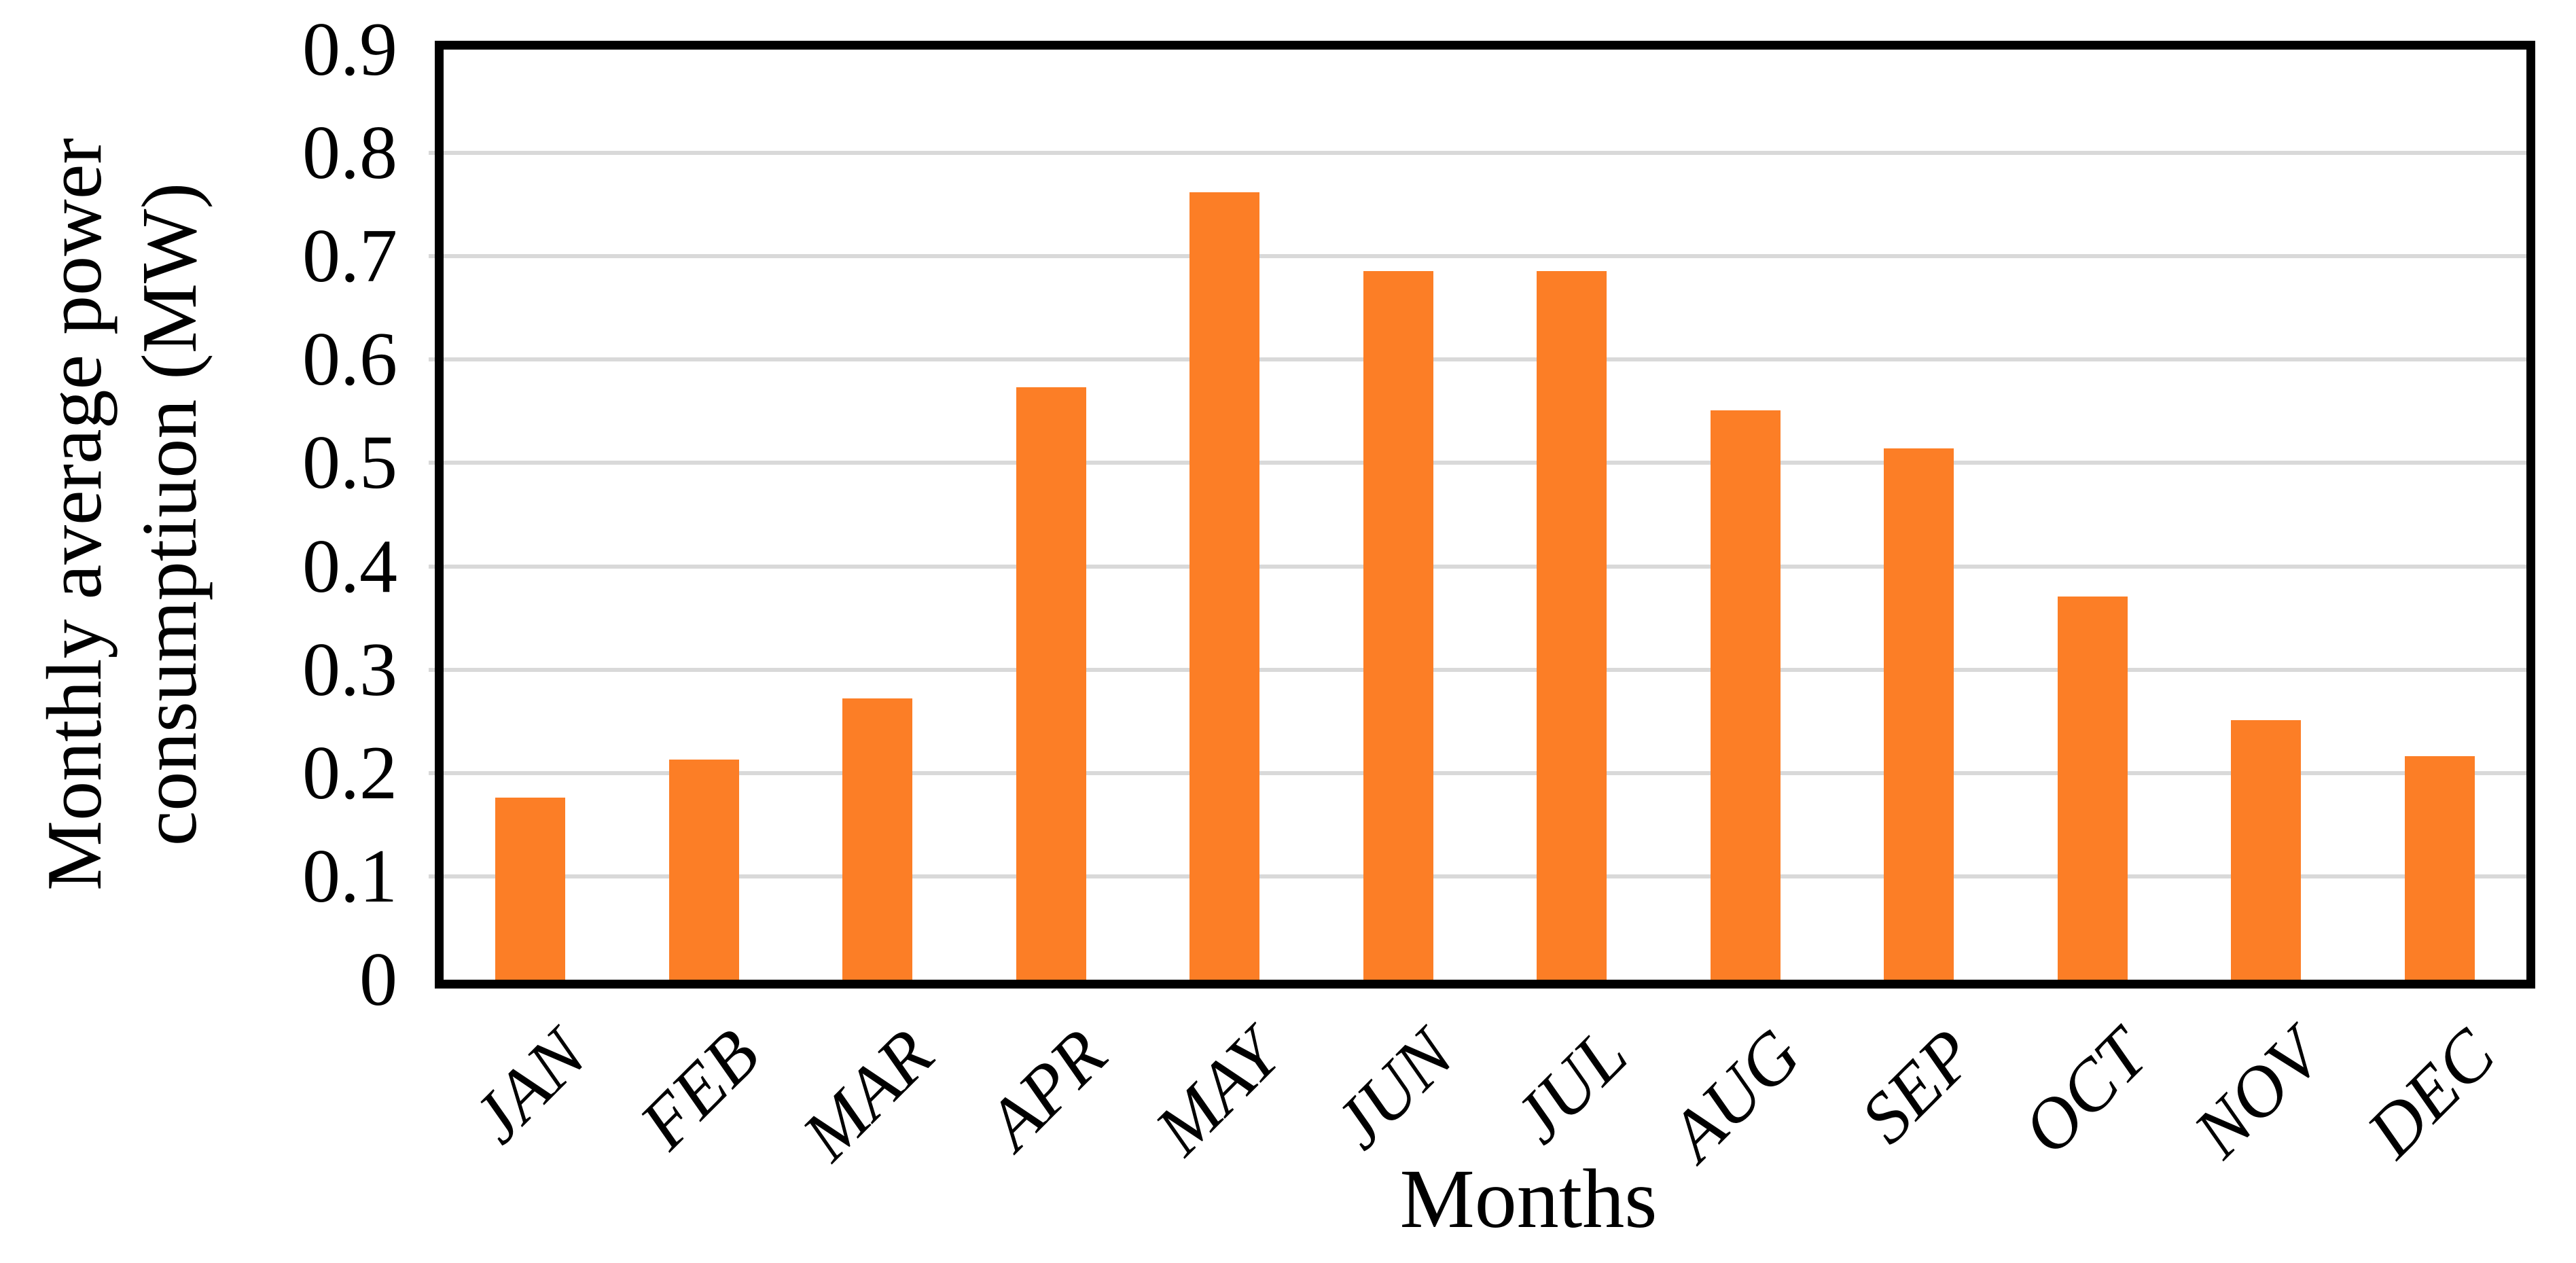  What do you see at coordinates (868, 1094) in the screenshot?
I see `x-tick-label-mar: MAR` at bounding box center [868, 1094].